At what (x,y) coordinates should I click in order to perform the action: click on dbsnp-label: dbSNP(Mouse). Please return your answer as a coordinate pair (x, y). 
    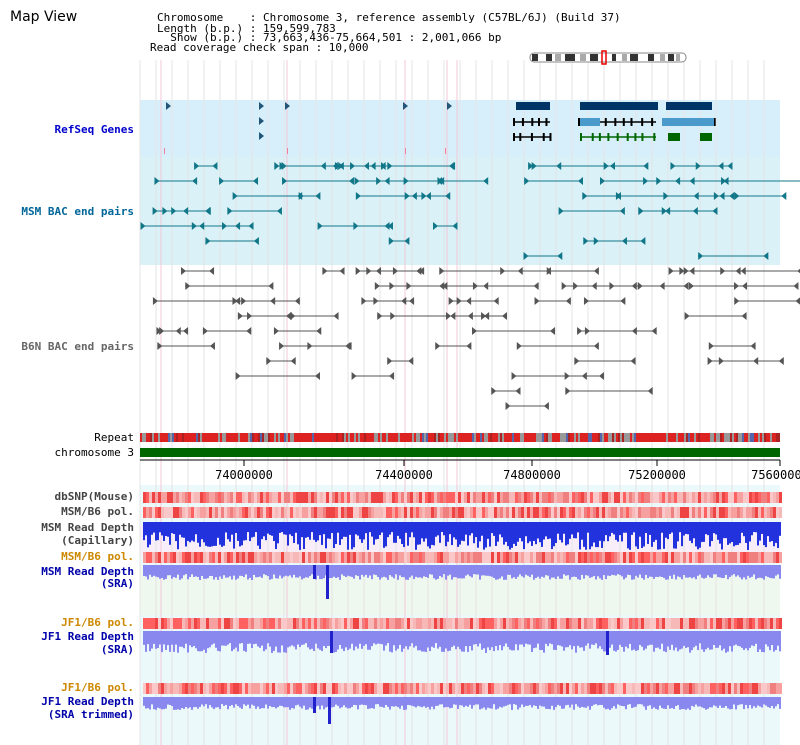
    Looking at the image, I should click on (94, 496).